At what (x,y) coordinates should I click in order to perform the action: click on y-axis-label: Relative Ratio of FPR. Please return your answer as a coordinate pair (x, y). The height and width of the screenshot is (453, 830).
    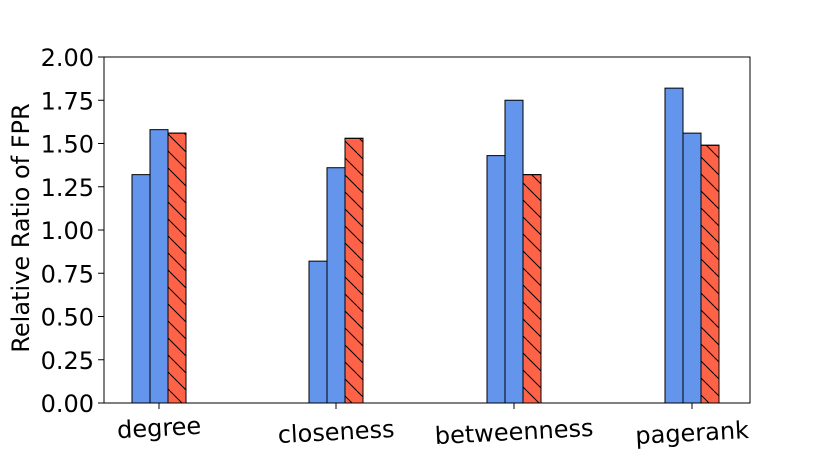
    Looking at the image, I should click on (21, 227).